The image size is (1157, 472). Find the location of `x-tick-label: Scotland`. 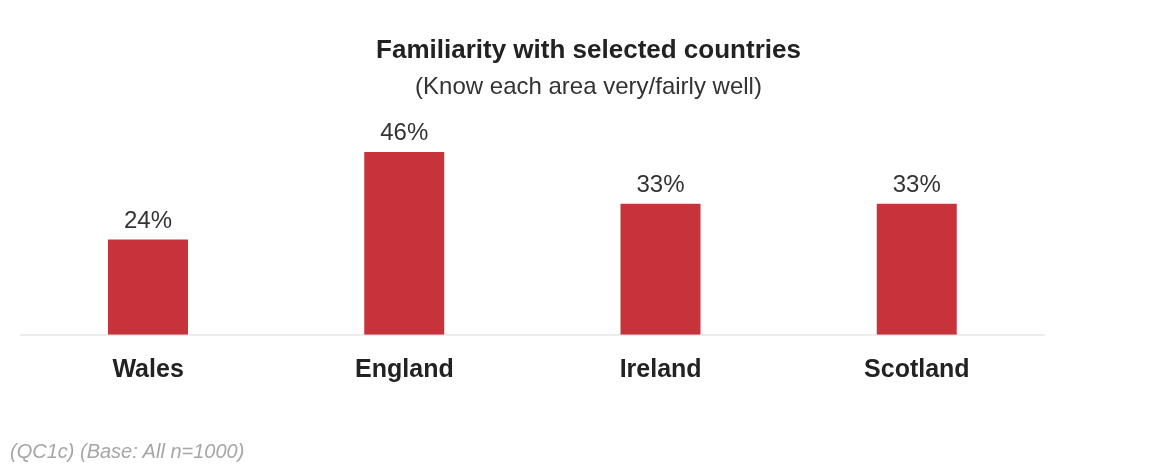

x-tick-label: Scotland is located at coordinates (917, 368).